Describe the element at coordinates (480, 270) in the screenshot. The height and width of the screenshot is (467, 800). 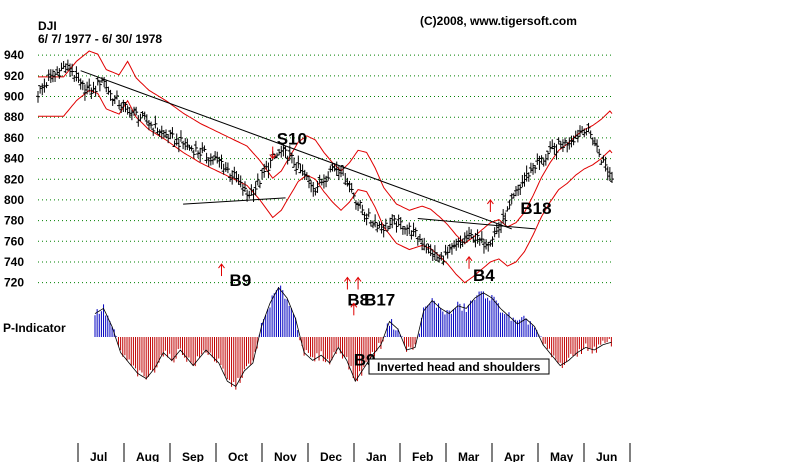
I see `signal-b4: B4` at that location.